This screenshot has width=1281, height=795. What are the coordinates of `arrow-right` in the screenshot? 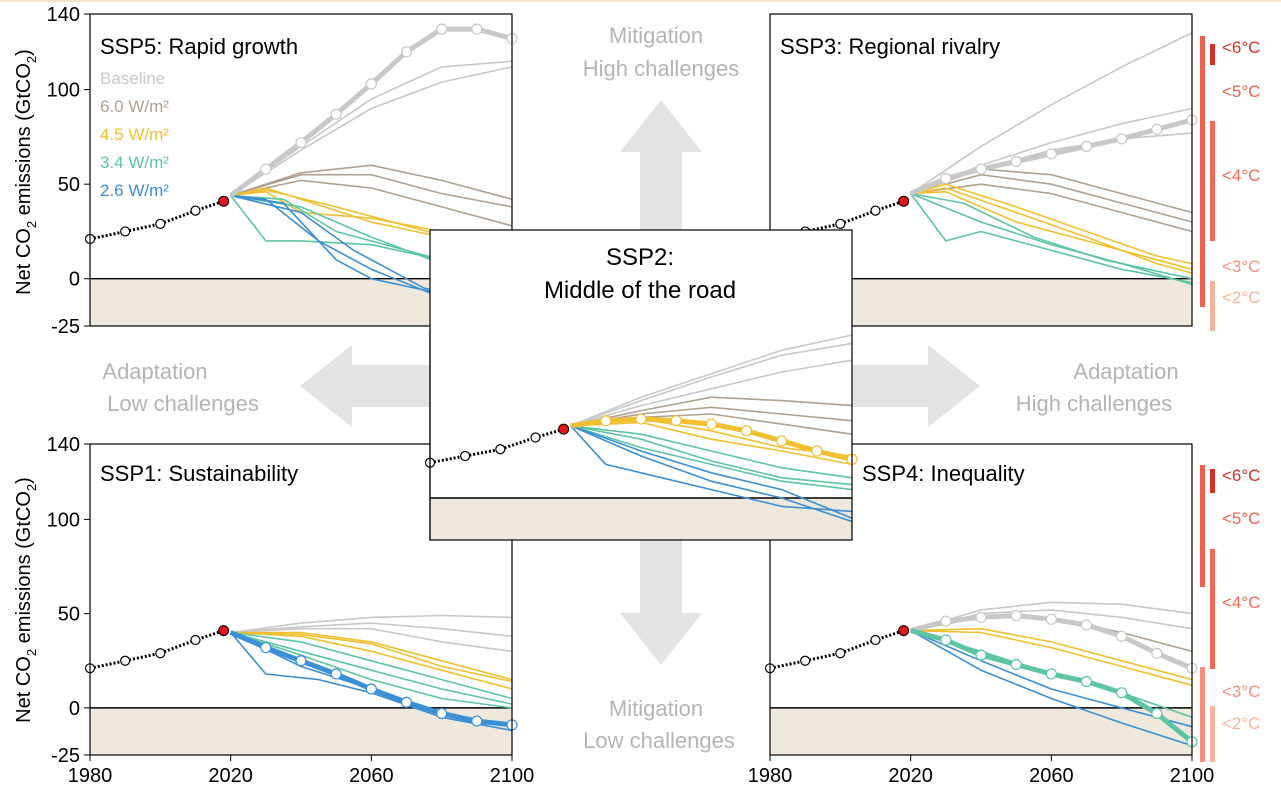 It's located at (916, 386).